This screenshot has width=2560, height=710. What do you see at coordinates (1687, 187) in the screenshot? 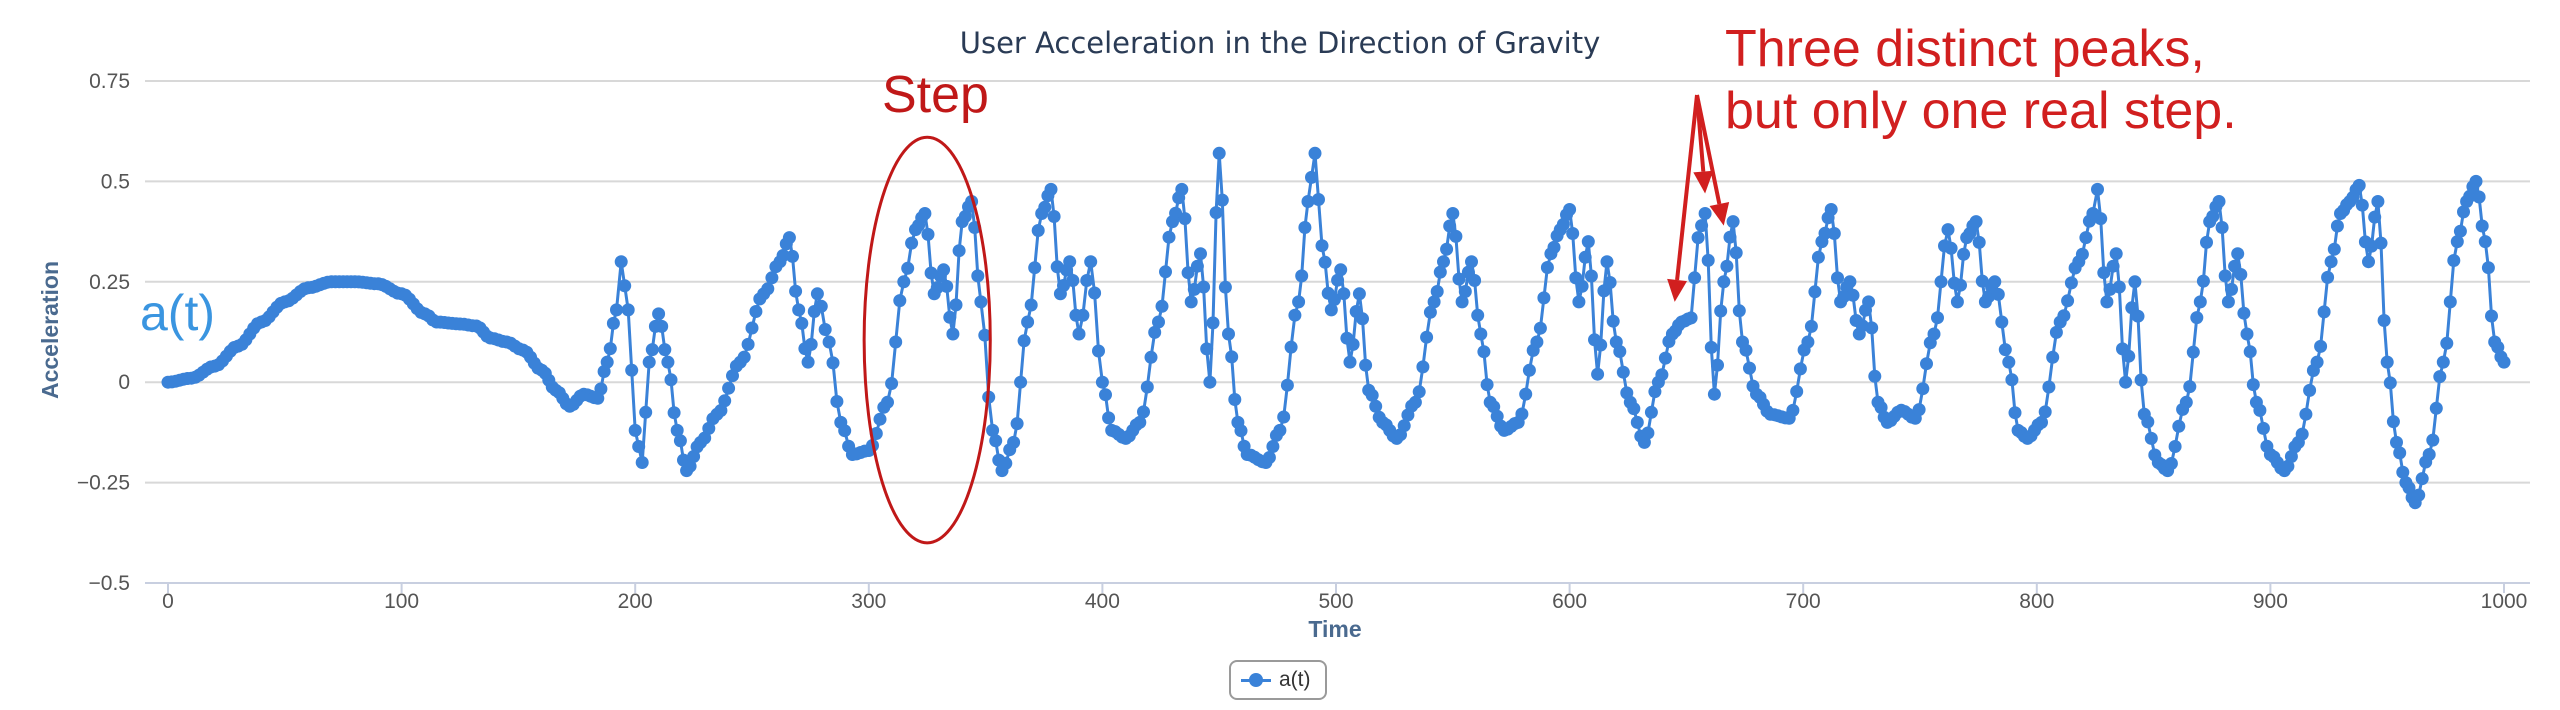
I see `peak-arrow-line` at bounding box center [1687, 187].